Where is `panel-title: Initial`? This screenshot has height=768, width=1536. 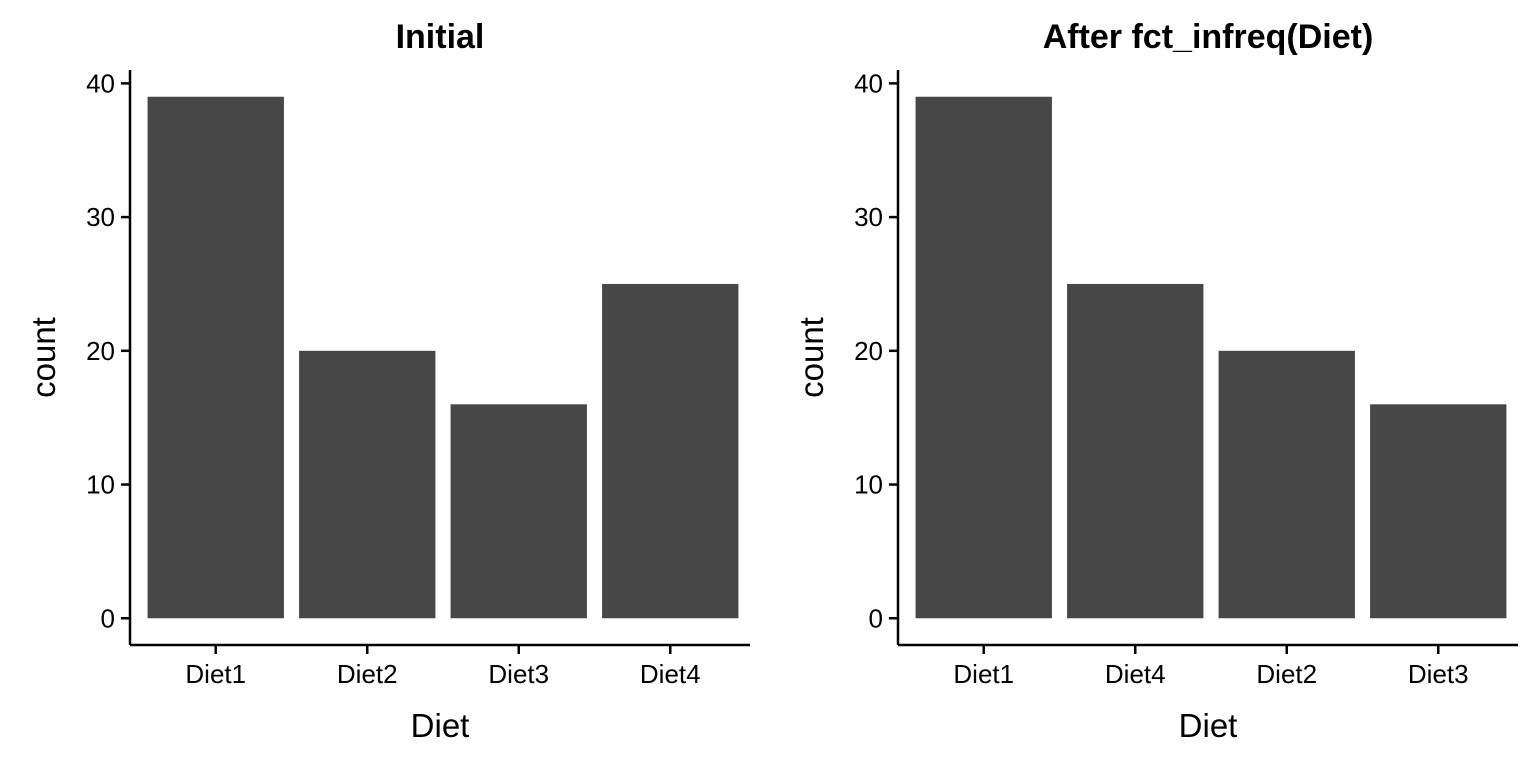 panel-title: Initial is located at coordinates (440, 37).